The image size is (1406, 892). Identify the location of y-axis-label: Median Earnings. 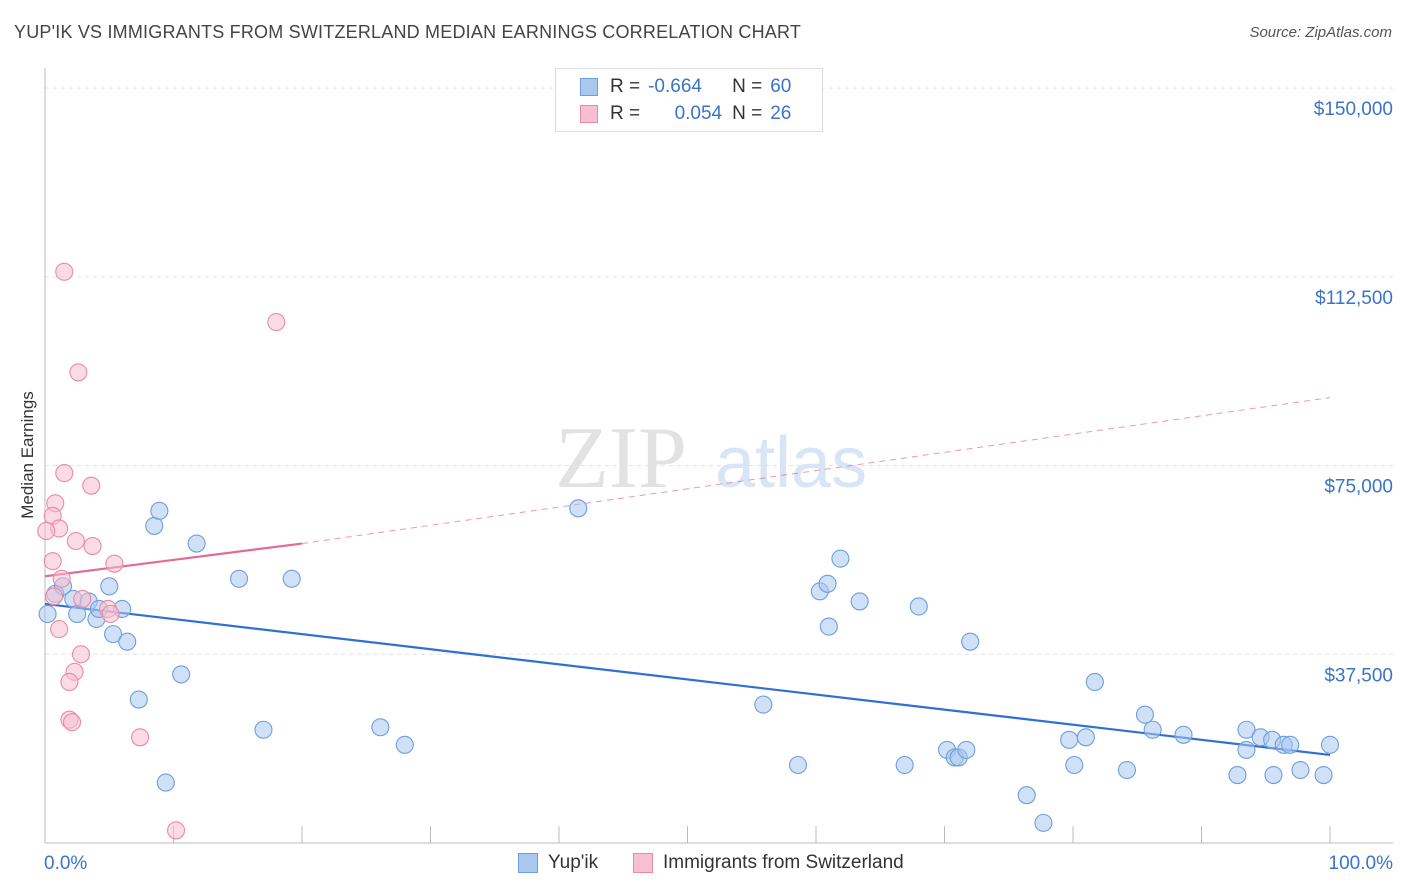
(27, 455).